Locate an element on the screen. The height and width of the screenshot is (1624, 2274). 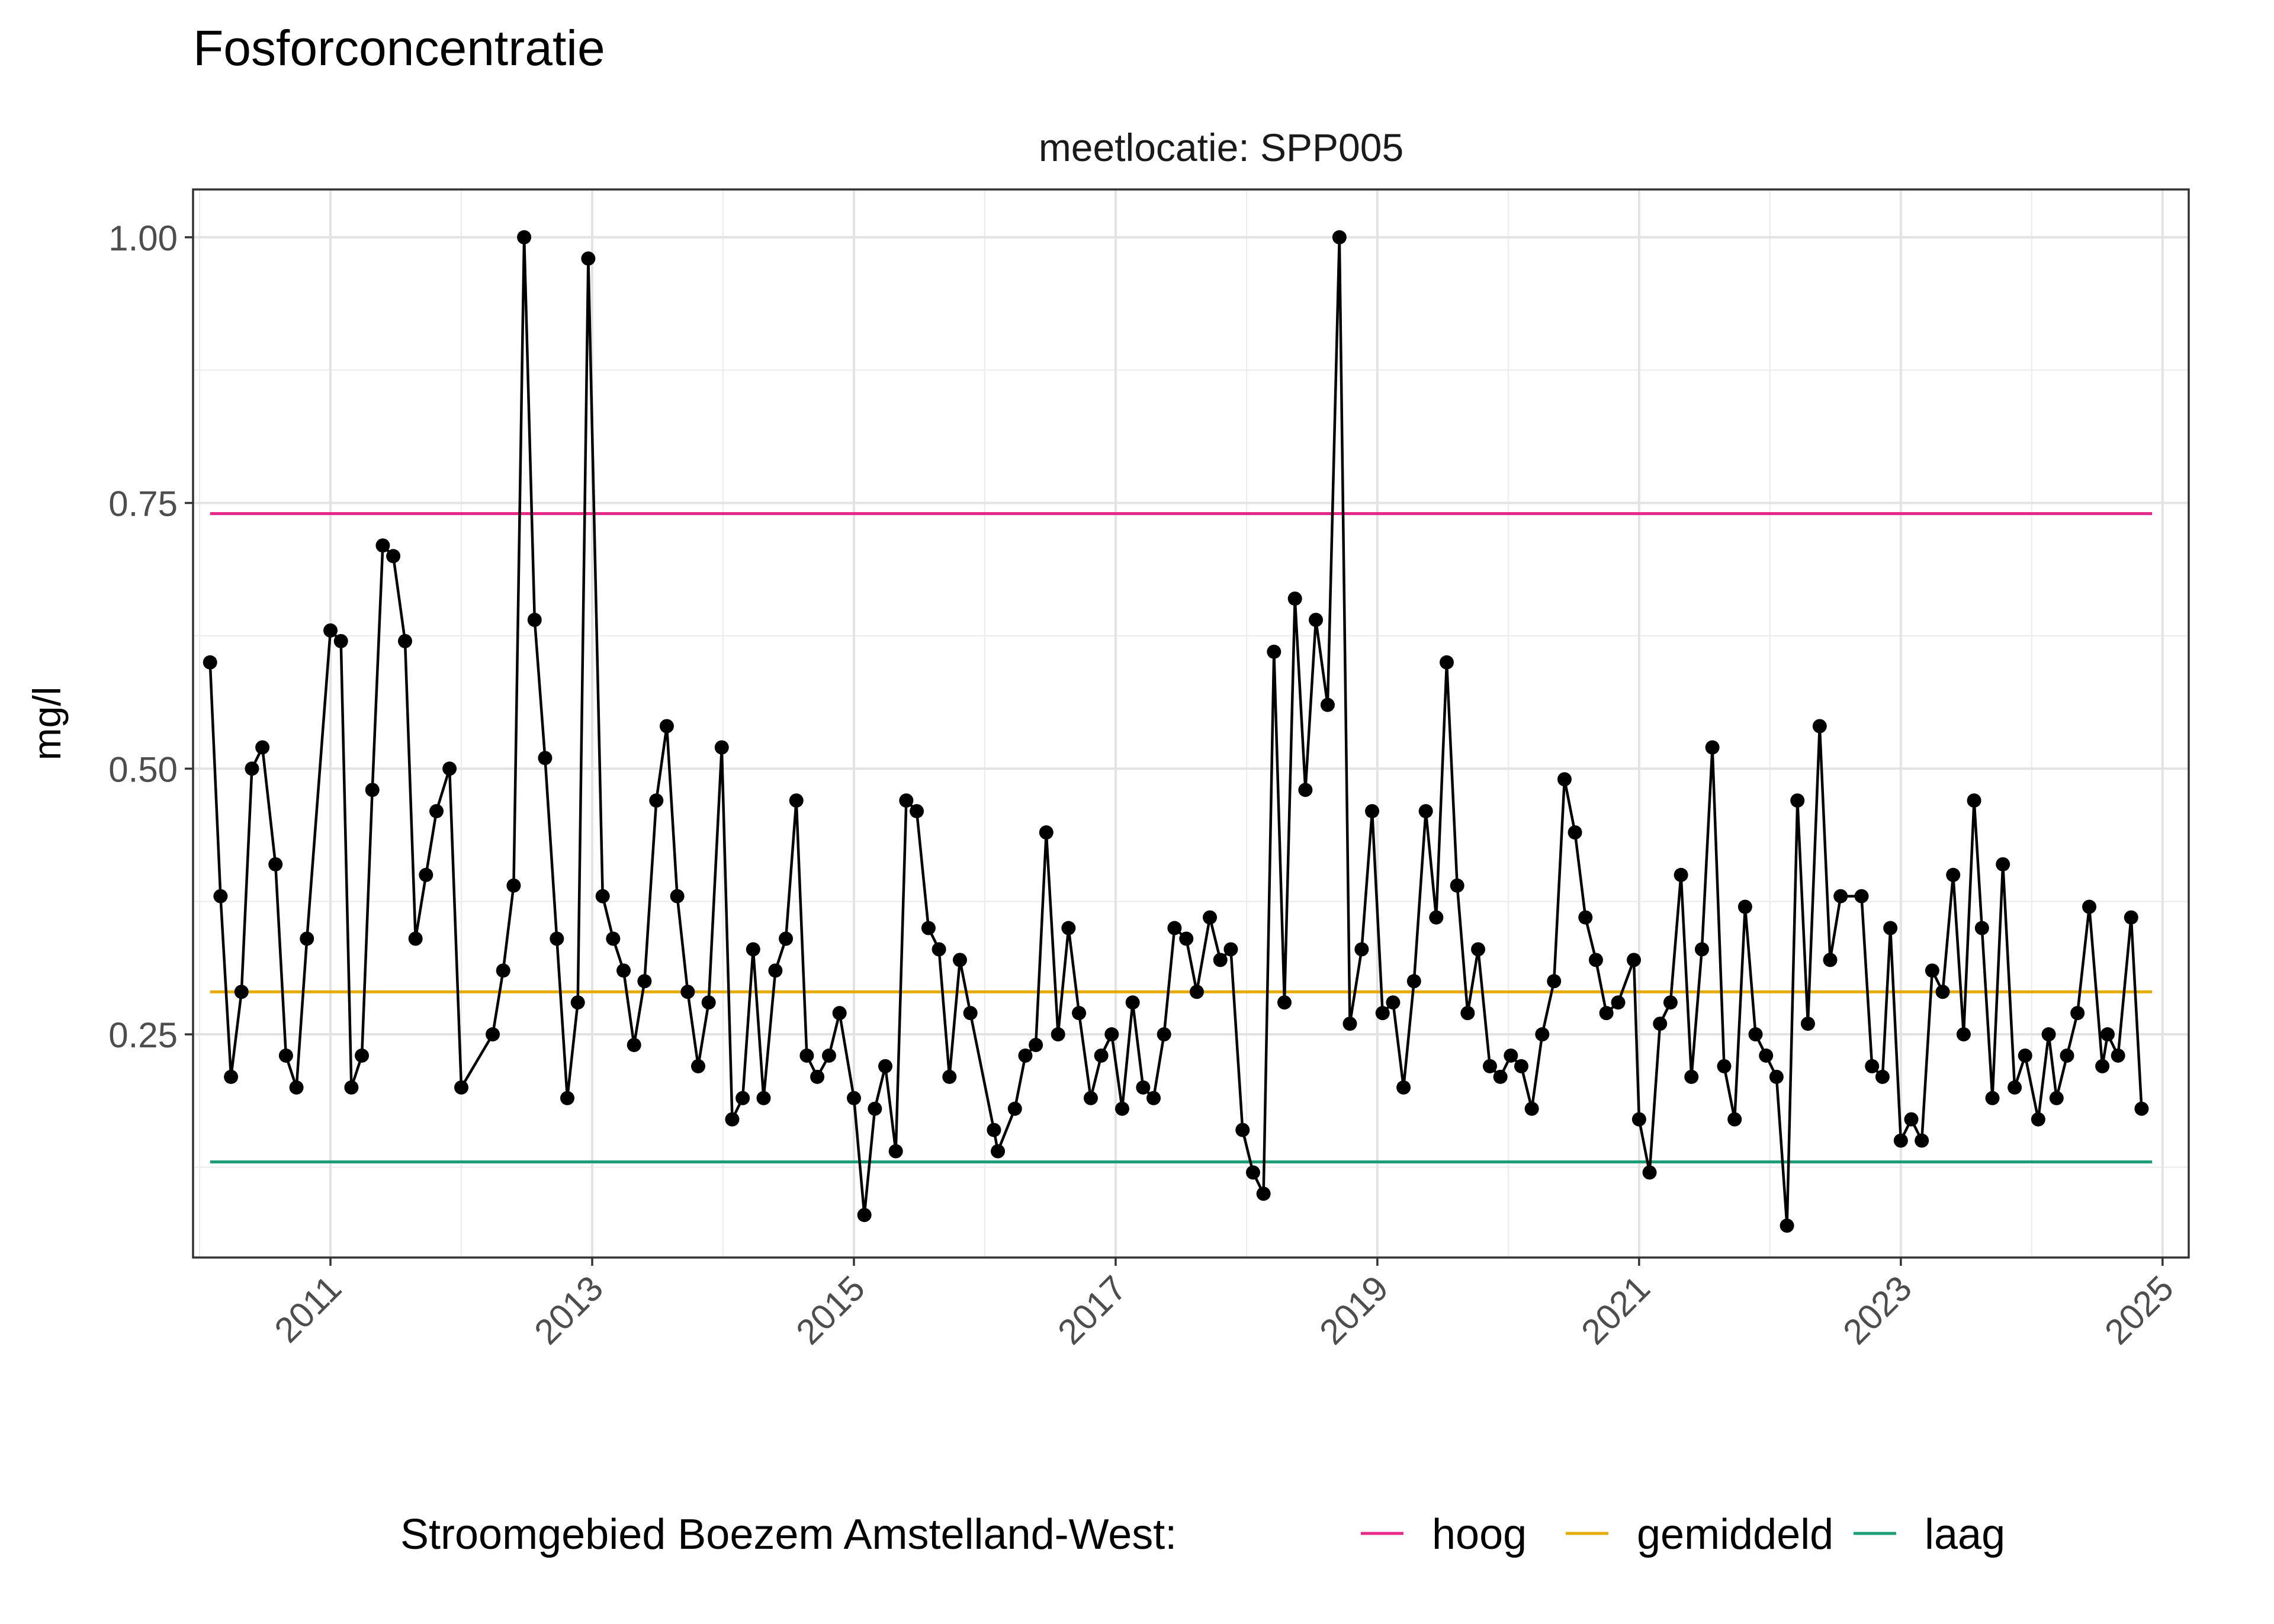
legend-title: Stroomgebied Boezem Amstelland-West: is located at coordinates (788, 1534).